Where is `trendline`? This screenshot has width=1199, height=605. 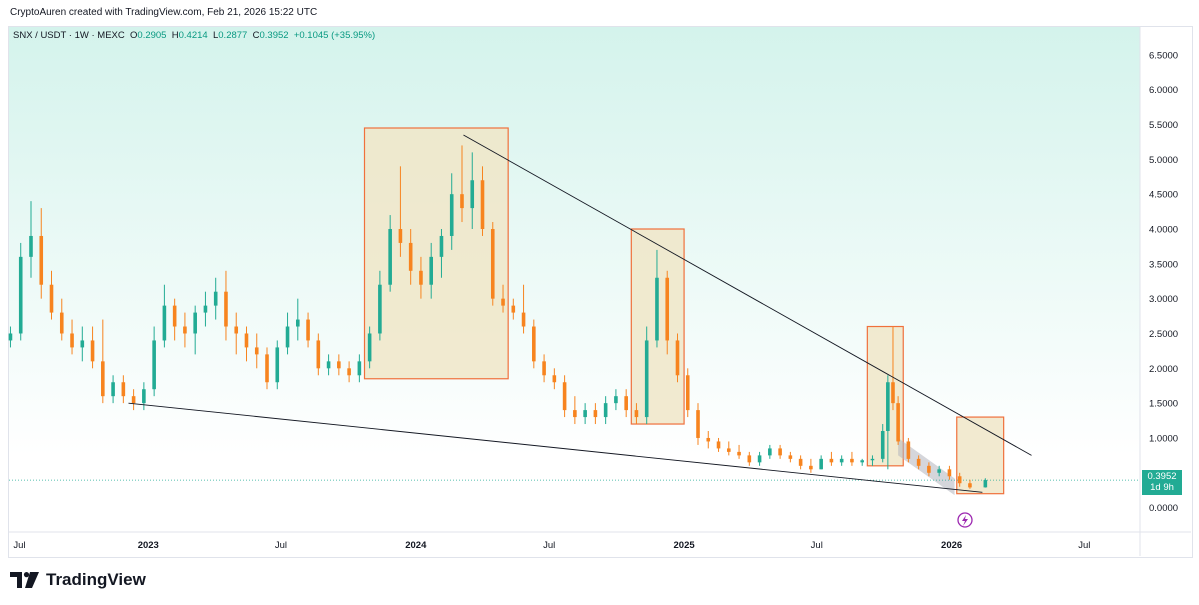
trendline is located at coordinates (555, 447).